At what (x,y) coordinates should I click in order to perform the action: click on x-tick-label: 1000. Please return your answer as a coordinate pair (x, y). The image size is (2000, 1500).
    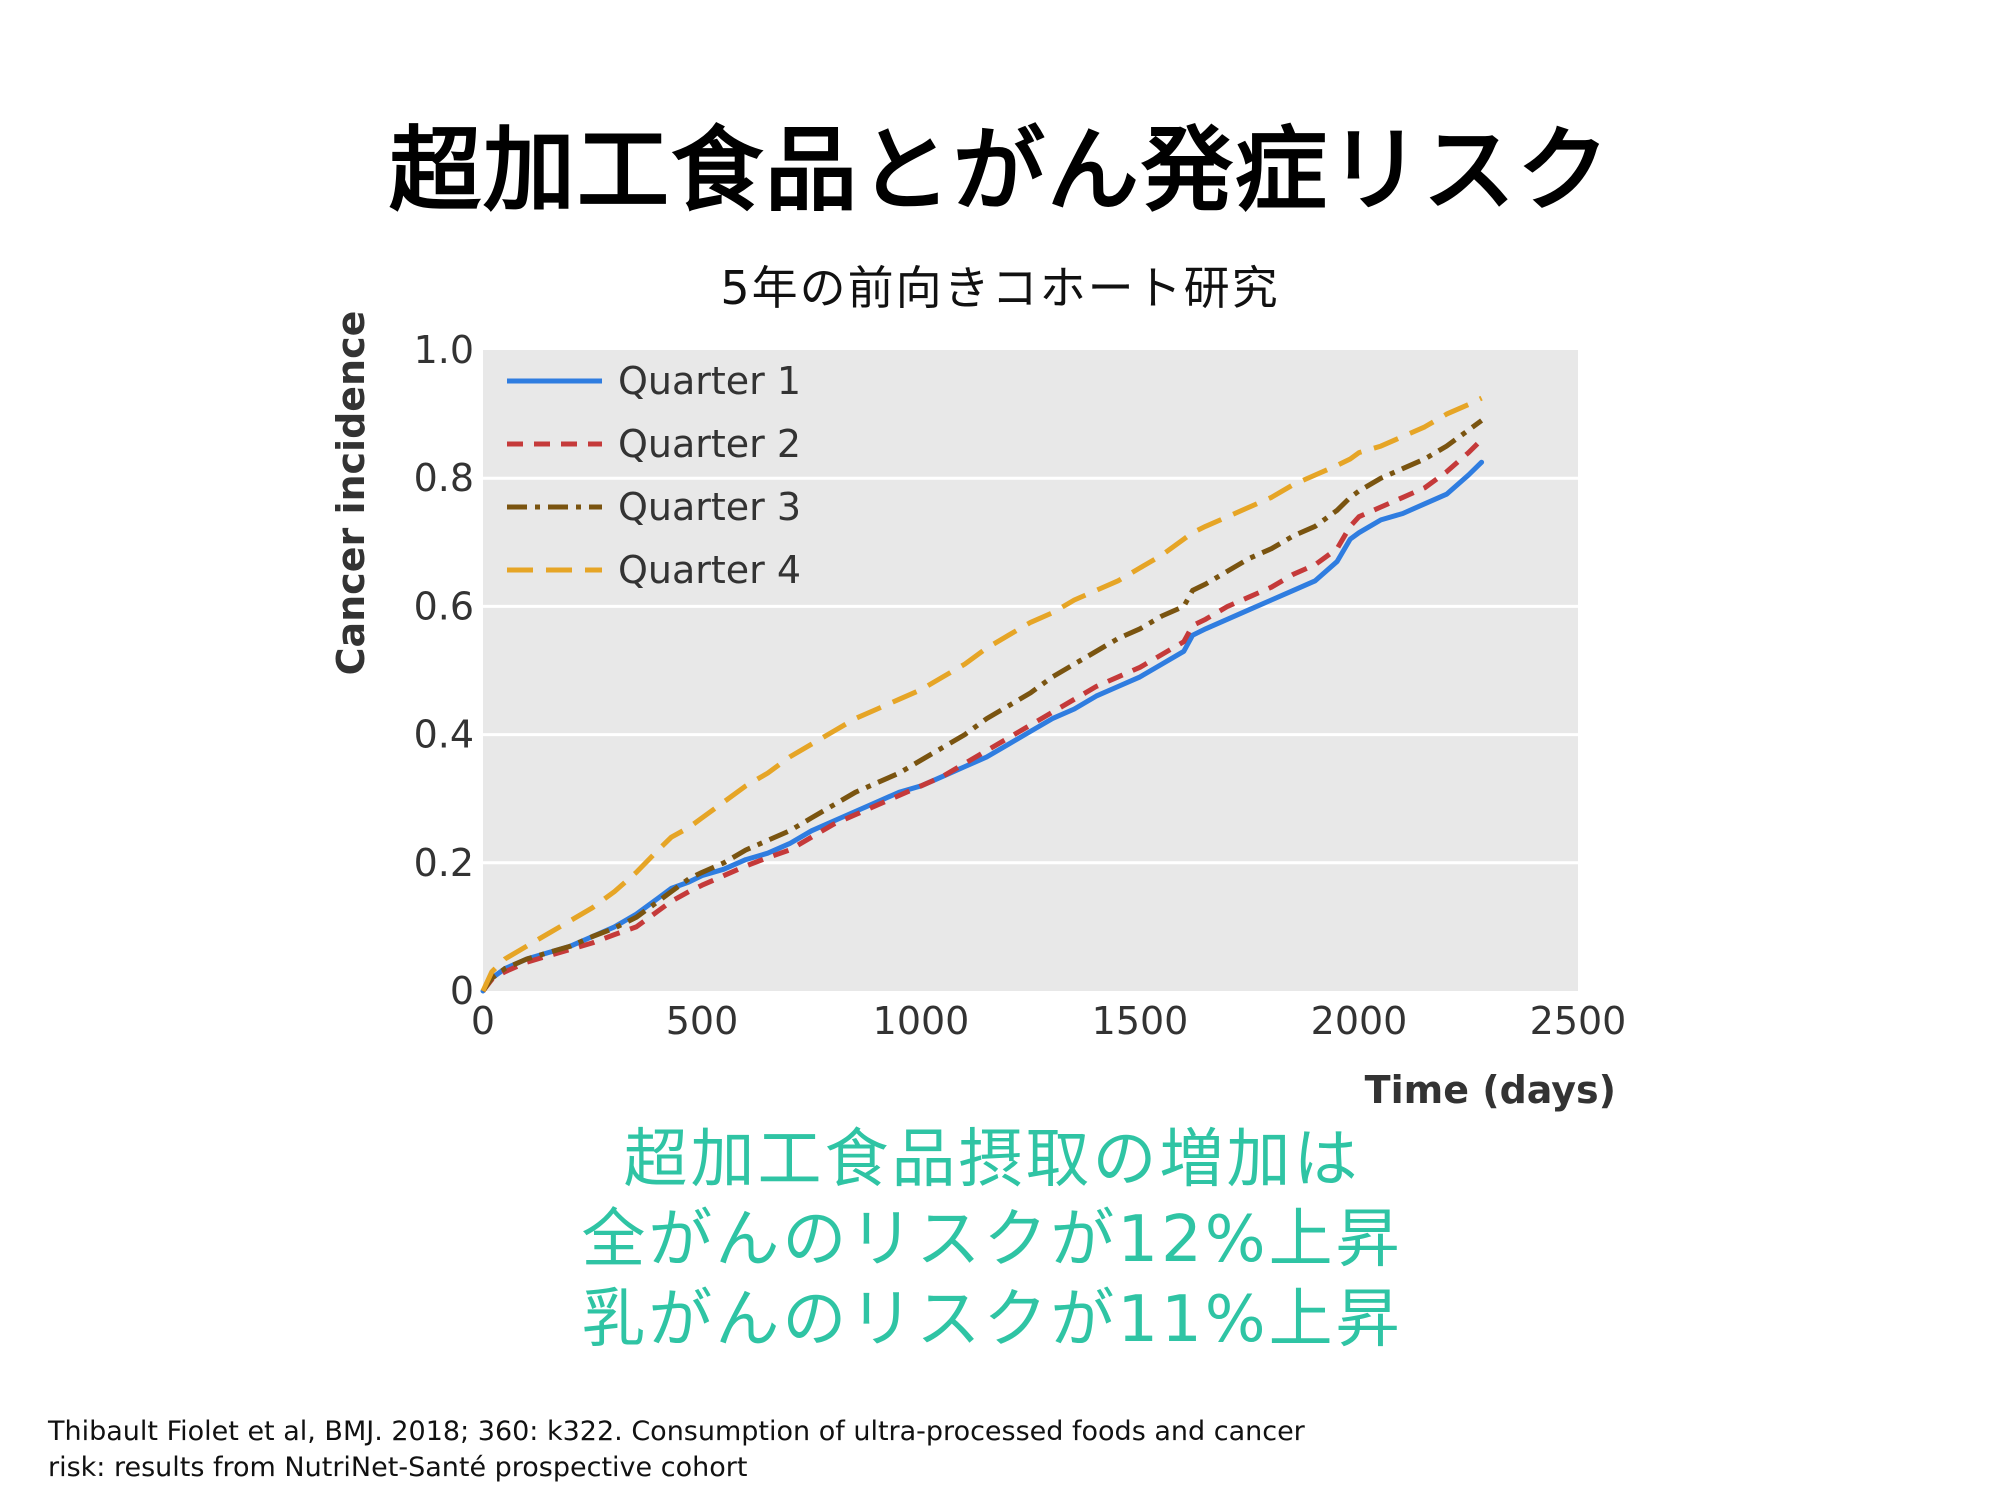
    Looking at the image, I should click on (921, 1021).